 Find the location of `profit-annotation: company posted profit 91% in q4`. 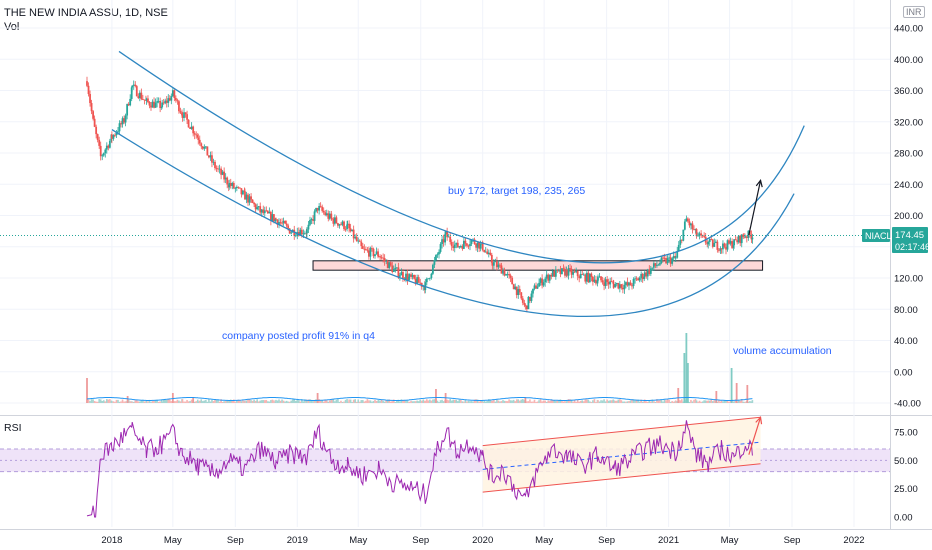

profit-annotation: company posted profit 91% in q4 is located at coordinates (298, 336).